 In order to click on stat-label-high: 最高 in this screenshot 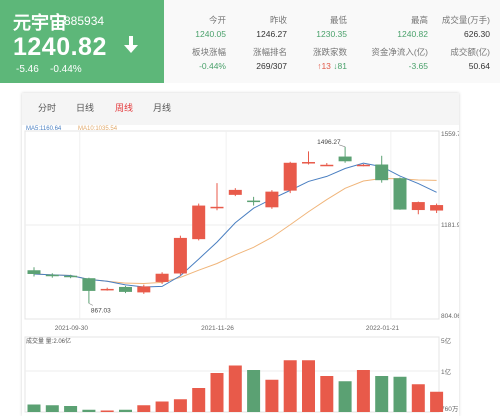, I will do `click(419, 20)`.